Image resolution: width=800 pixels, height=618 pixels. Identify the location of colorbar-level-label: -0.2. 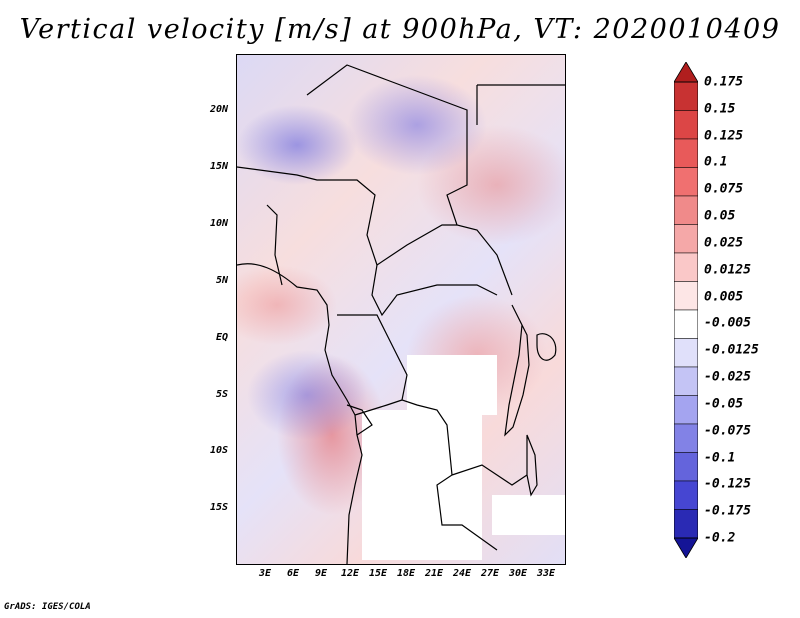
(720, 538).